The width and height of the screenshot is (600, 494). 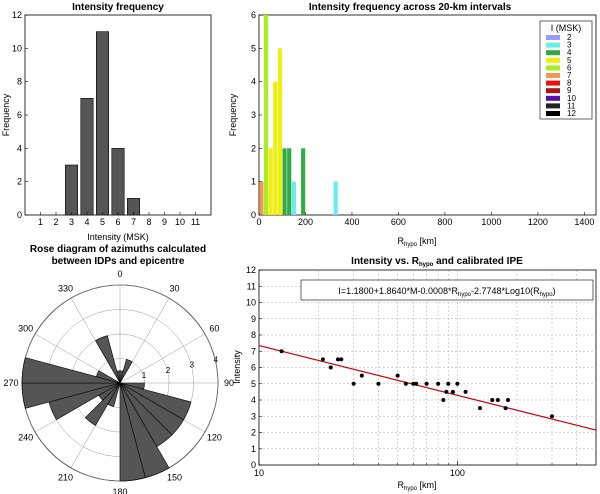 What do you see at coordinates (119, 490) in the screenshot?
I see `rose-angle-label: 180` at bounding box center [119, 490].